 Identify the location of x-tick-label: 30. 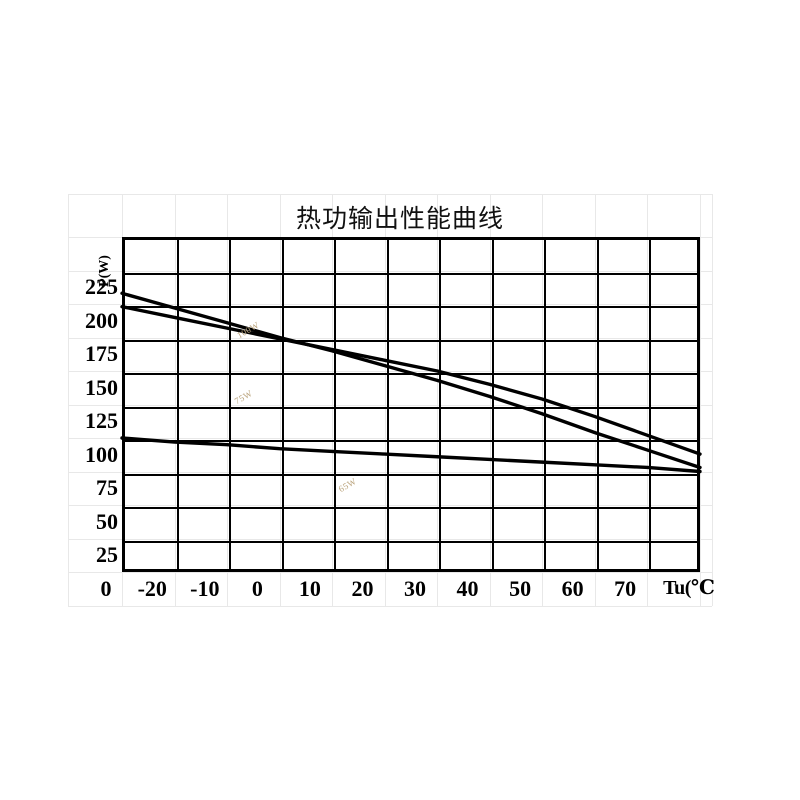
(415, 588).